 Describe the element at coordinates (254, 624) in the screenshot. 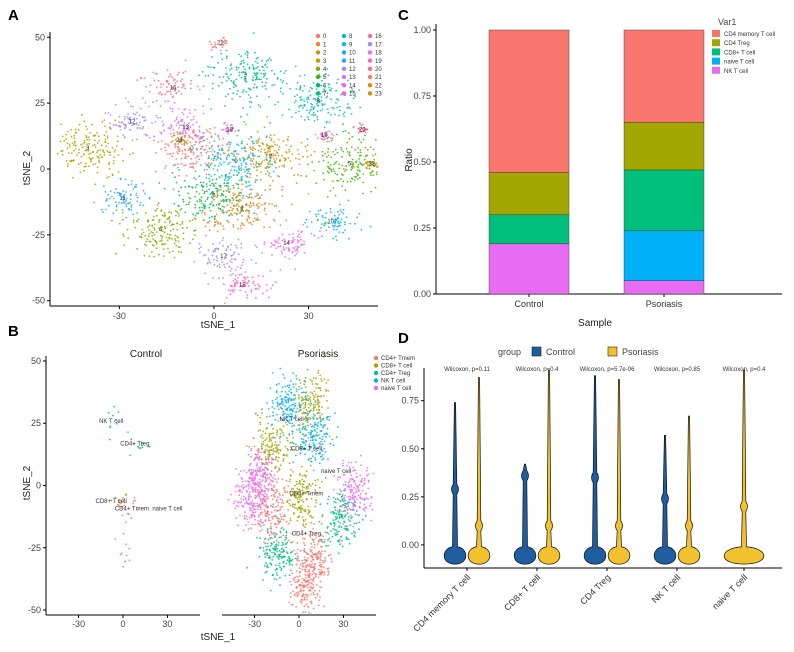

I see `panel-b-x-tick-label: -30` at that location.